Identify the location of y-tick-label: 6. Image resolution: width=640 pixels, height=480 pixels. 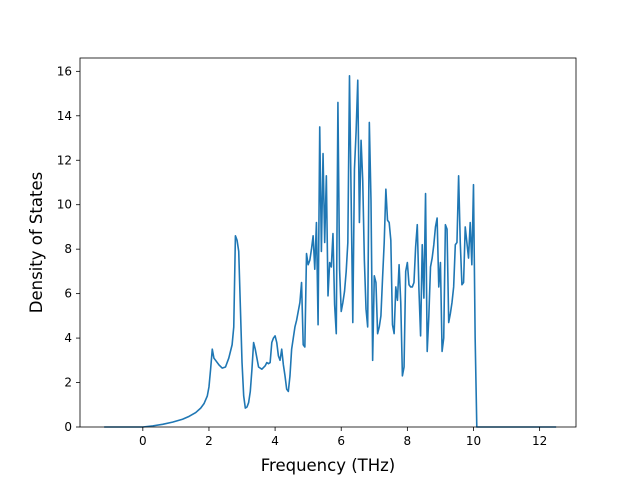
(68, 294).